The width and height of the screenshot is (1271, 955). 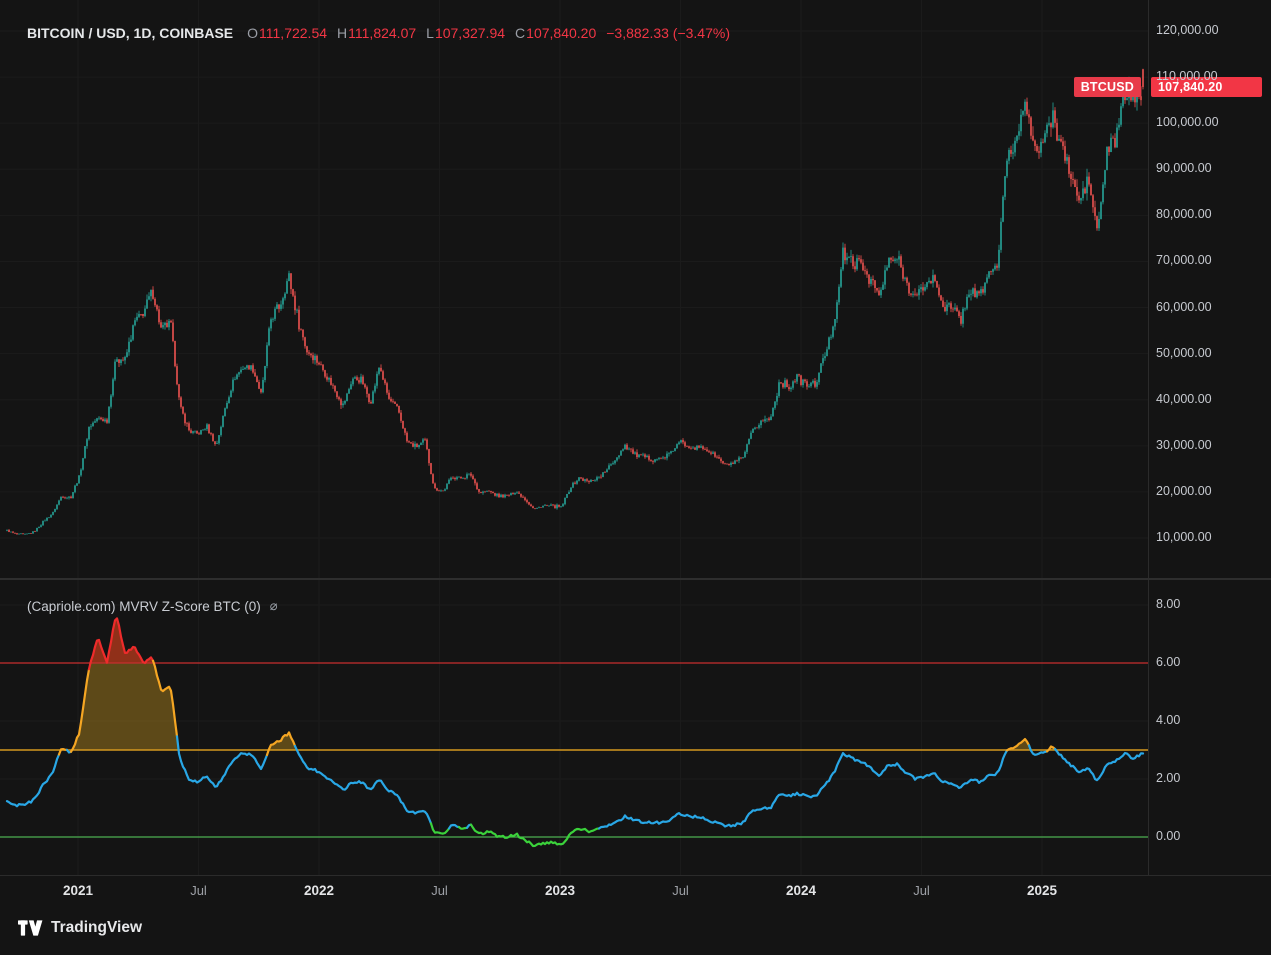 I want to click on close-value: 107,840.20, so click(x=561, y=33).